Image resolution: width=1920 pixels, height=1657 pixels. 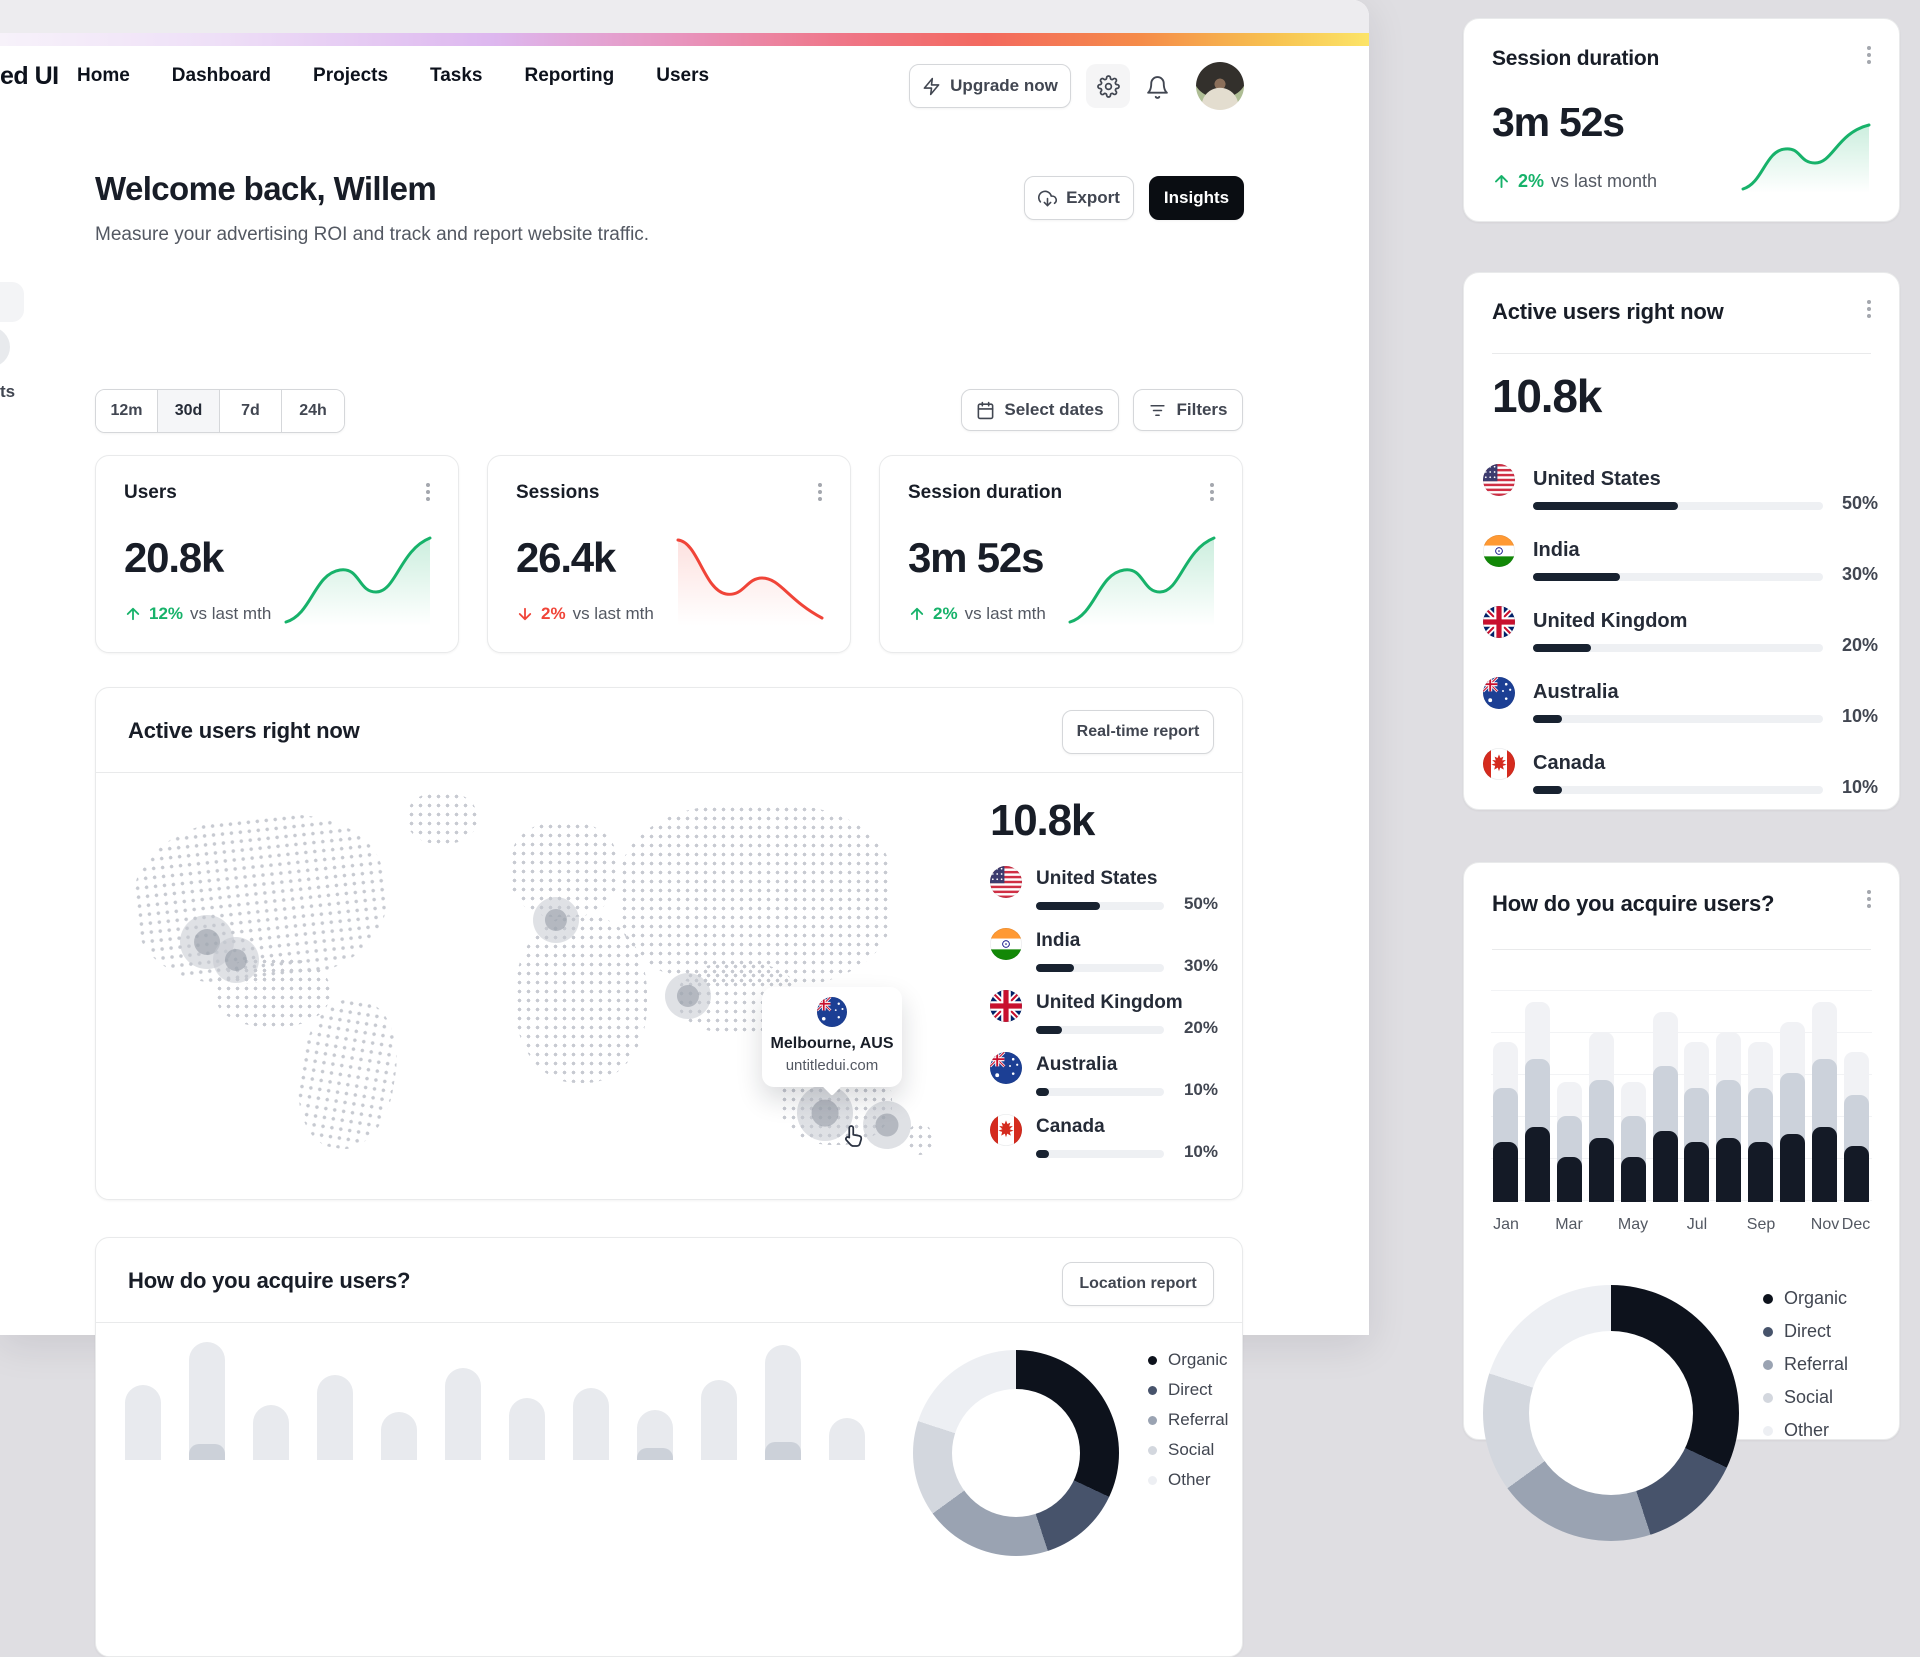 I want to click on gradient-accent-strip, so click(x=684, y=39).